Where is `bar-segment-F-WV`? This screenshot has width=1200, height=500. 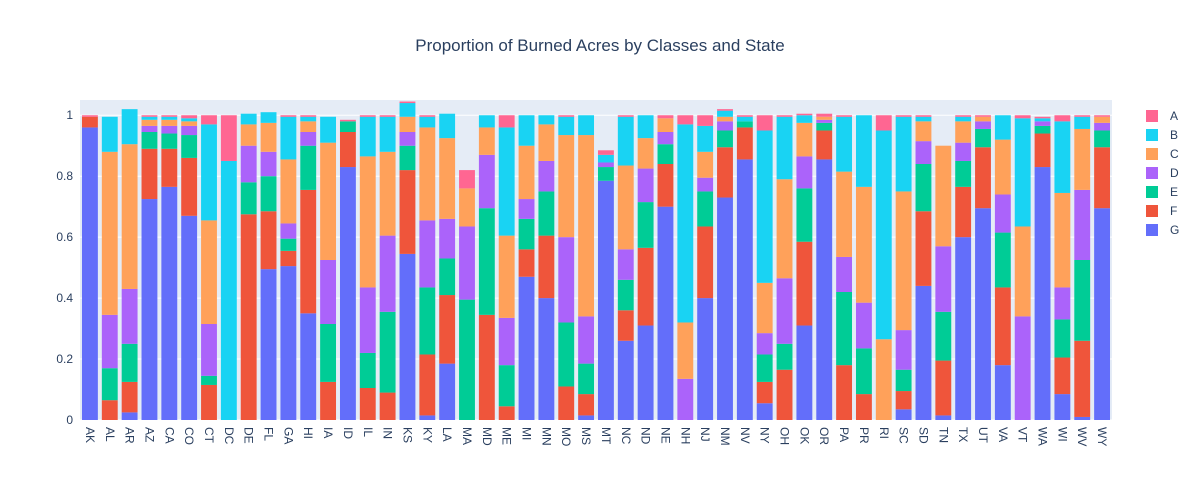 bar-segment-F-WV is located at coordinates (1082, 378).